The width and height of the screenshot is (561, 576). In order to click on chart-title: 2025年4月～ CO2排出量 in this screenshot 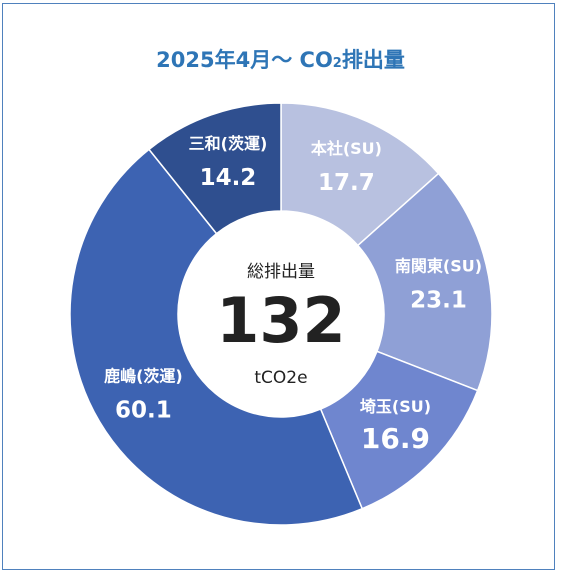, I will do `click(280, 59)`.